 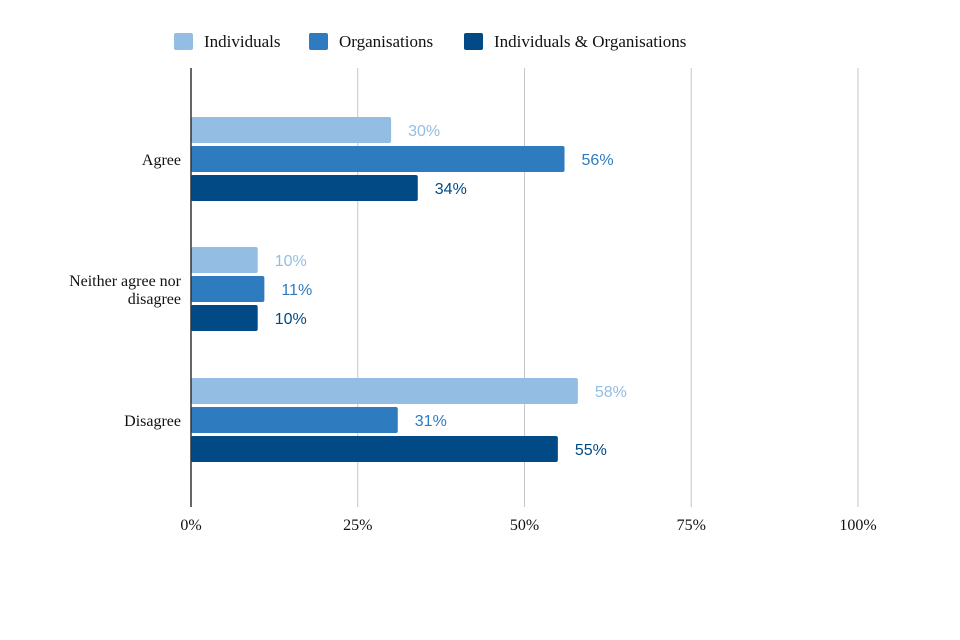 What do you see at coordinates (451, 189) in the screenshot?
I see `data-label-0-2: 34%` at bounding box center [451, 189].